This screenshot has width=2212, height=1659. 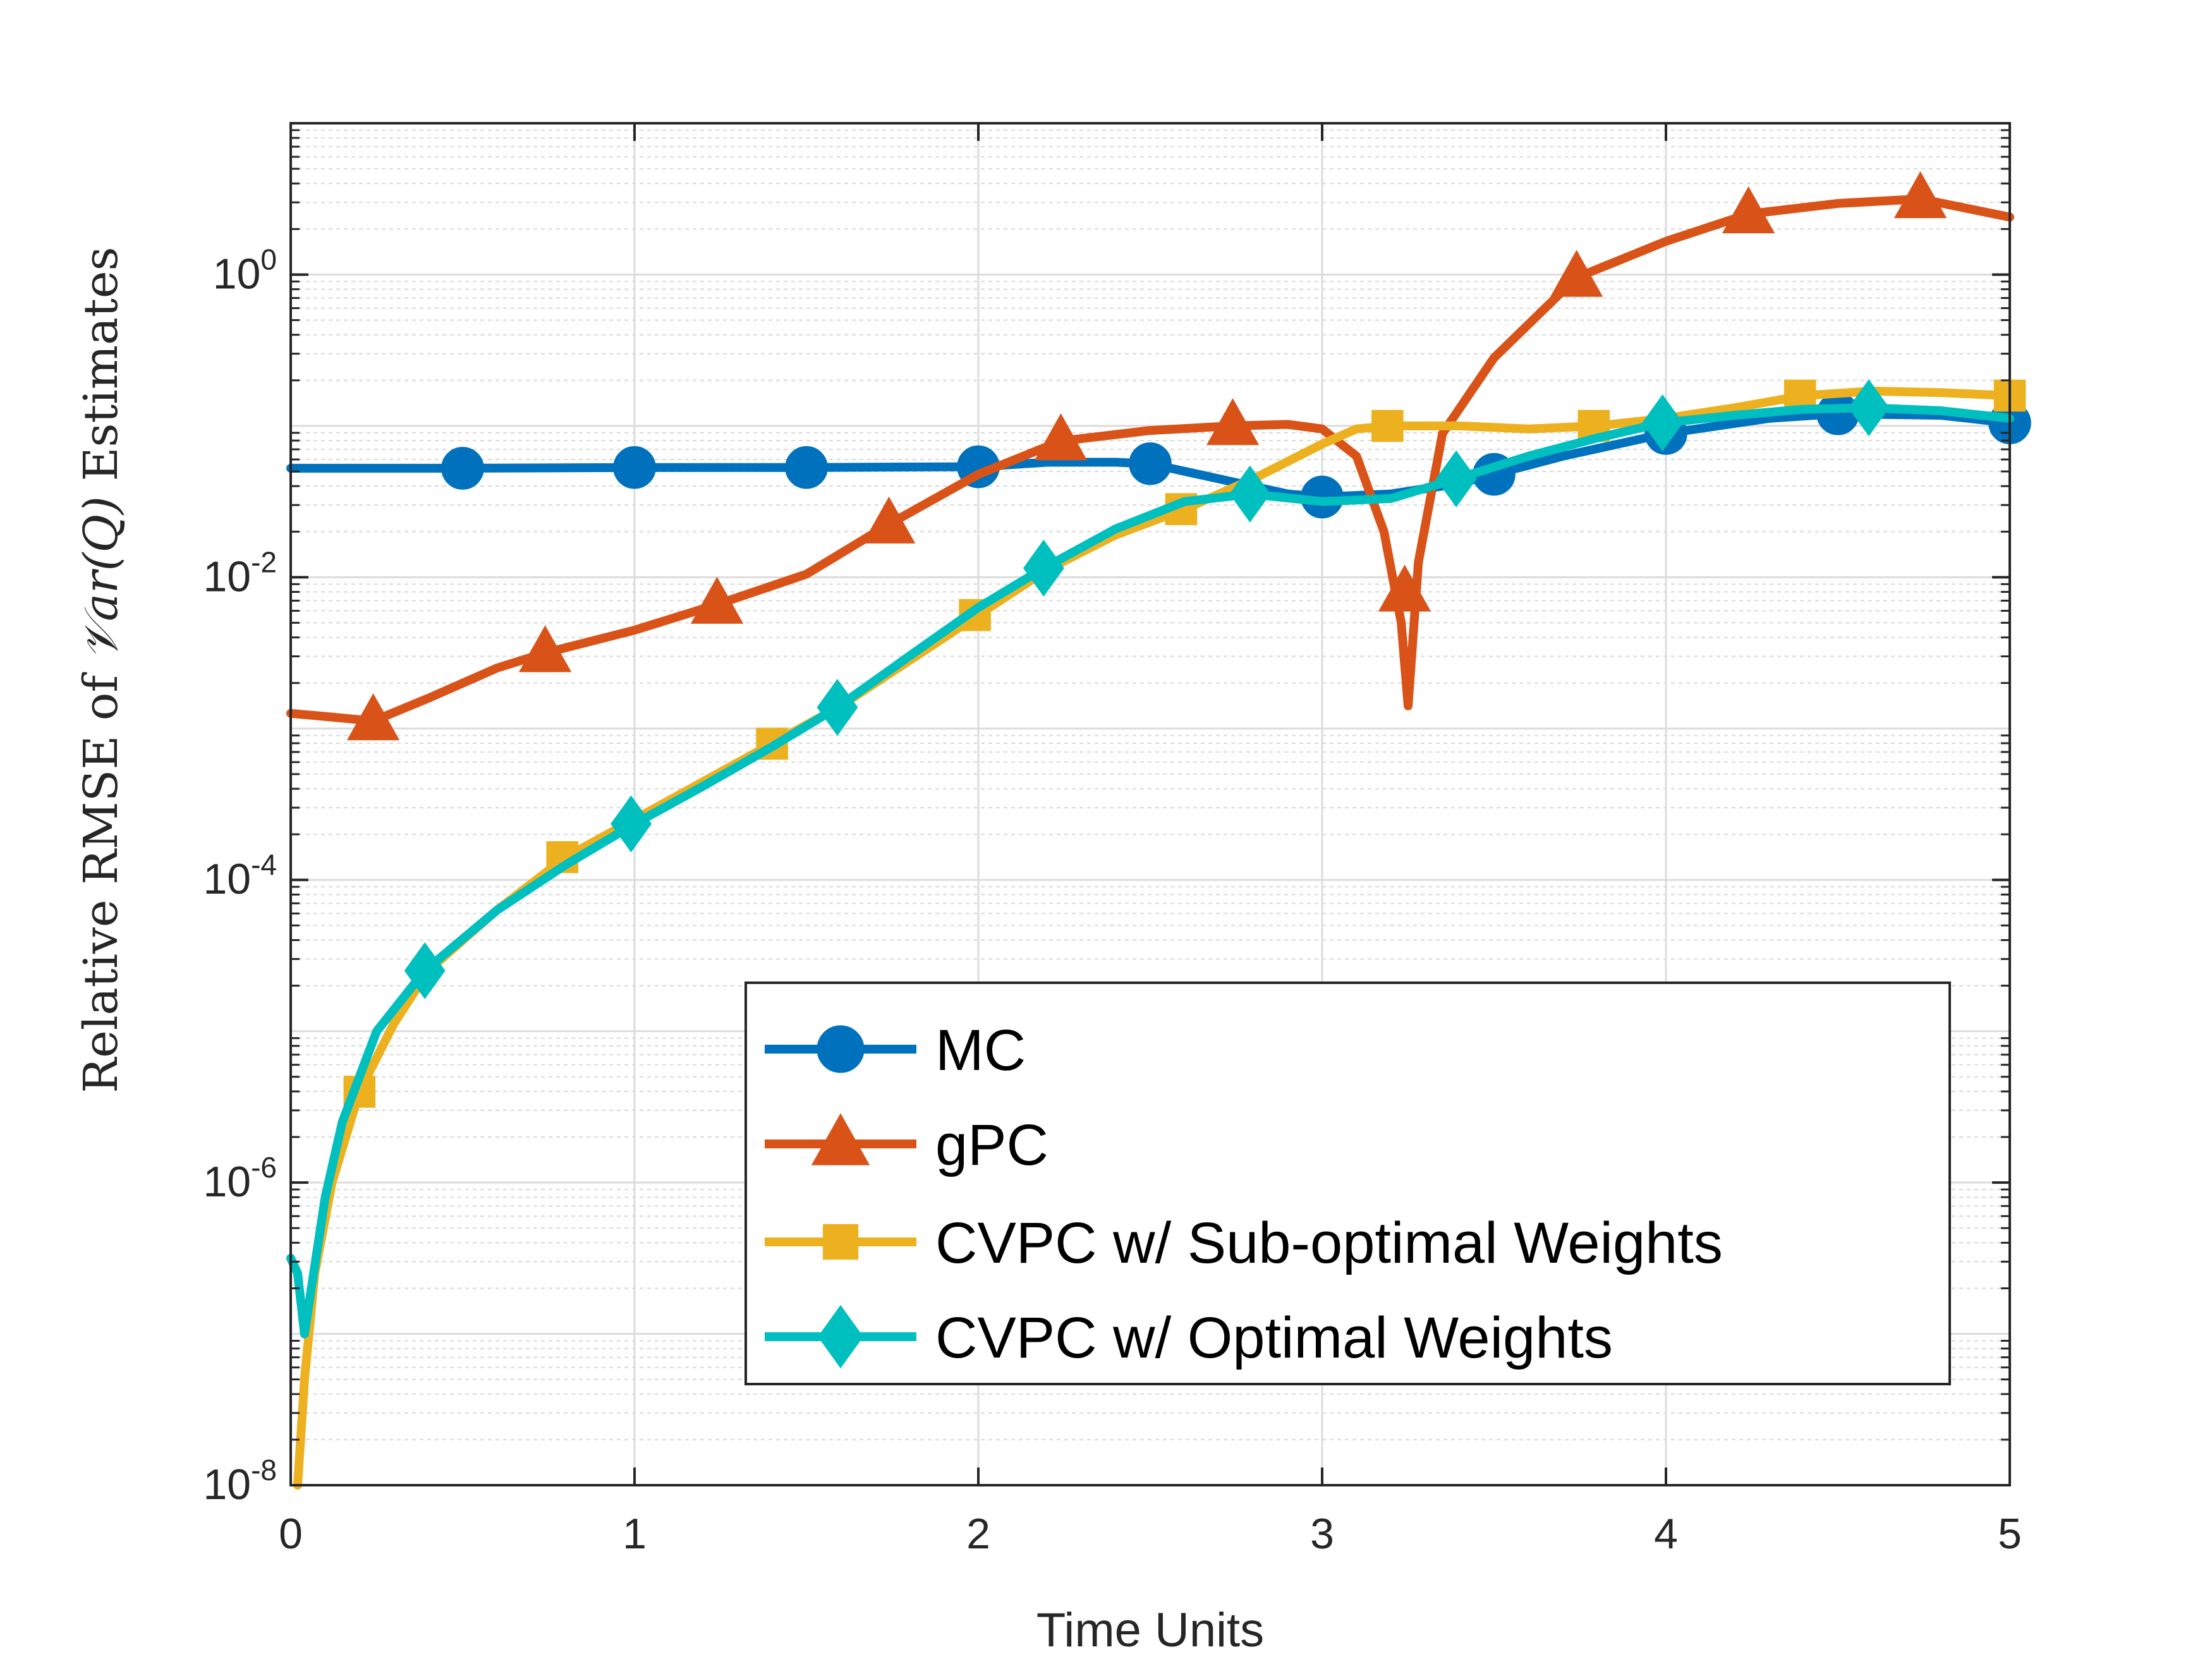 I want to click on y-tick-label: 10⁻⁶, so click(x=240, y=1178).